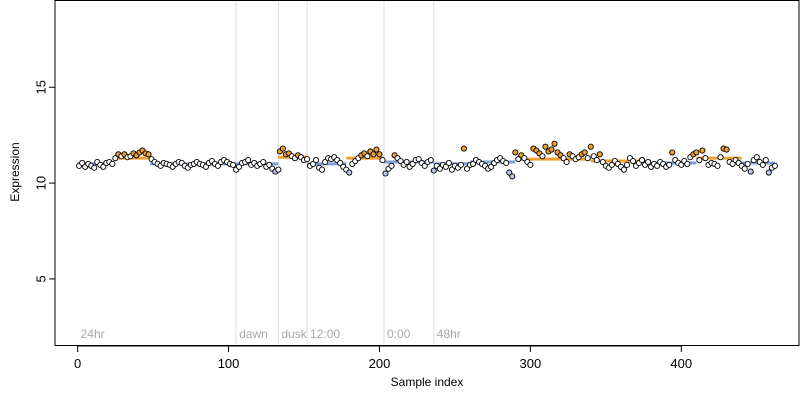 The image size is (800, 400). I want to click on condition-label: 48hr, so click(449, 334).